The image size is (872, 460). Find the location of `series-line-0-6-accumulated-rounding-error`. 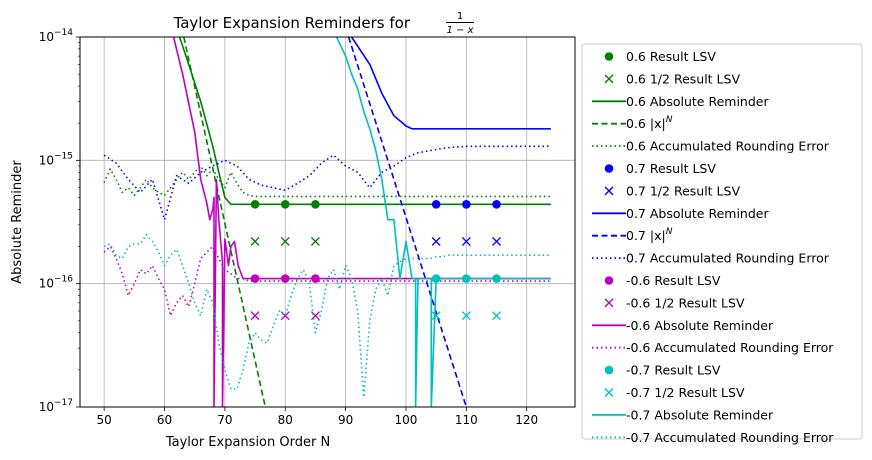

series-line-0-6-accumulated-rounding-error is located at coordinates (327, 281).